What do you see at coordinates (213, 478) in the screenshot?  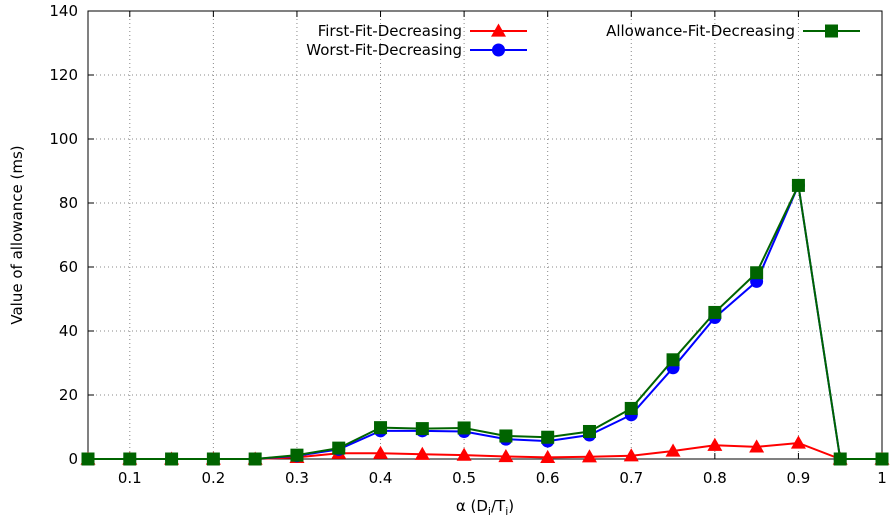 I see `x-tick-label: 0.2` at bounding box center [213, 478].